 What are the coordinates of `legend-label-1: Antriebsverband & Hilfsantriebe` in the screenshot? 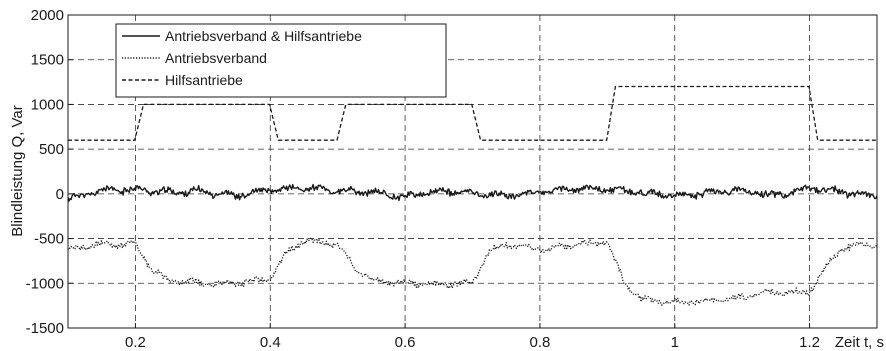 It's located at (263, 36).